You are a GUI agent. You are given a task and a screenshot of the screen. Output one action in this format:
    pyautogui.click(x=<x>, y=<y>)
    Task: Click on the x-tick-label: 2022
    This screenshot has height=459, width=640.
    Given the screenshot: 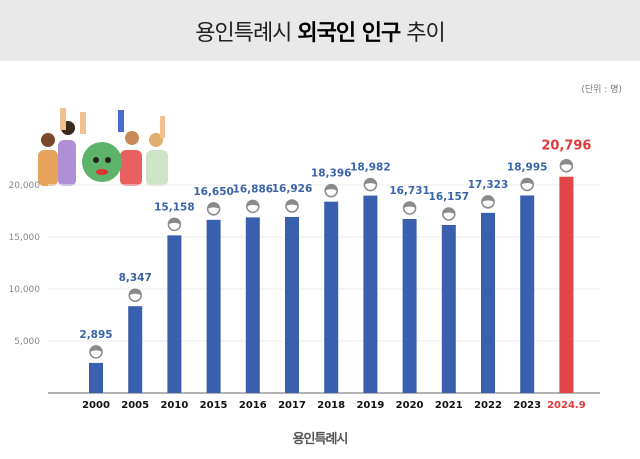 What is the action you would take?
    pyautogui.click(x=488, y=405)
    